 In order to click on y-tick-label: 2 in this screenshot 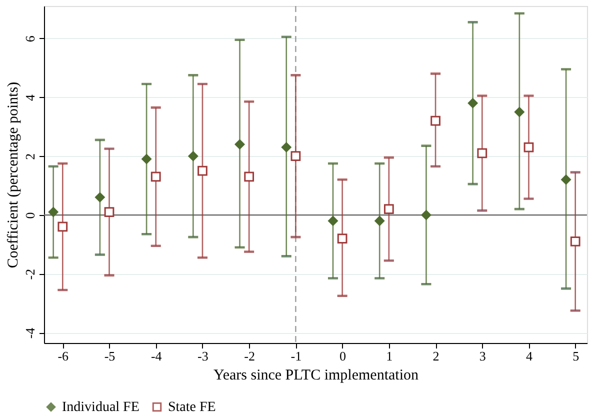, I will do `click(30, 156)`.